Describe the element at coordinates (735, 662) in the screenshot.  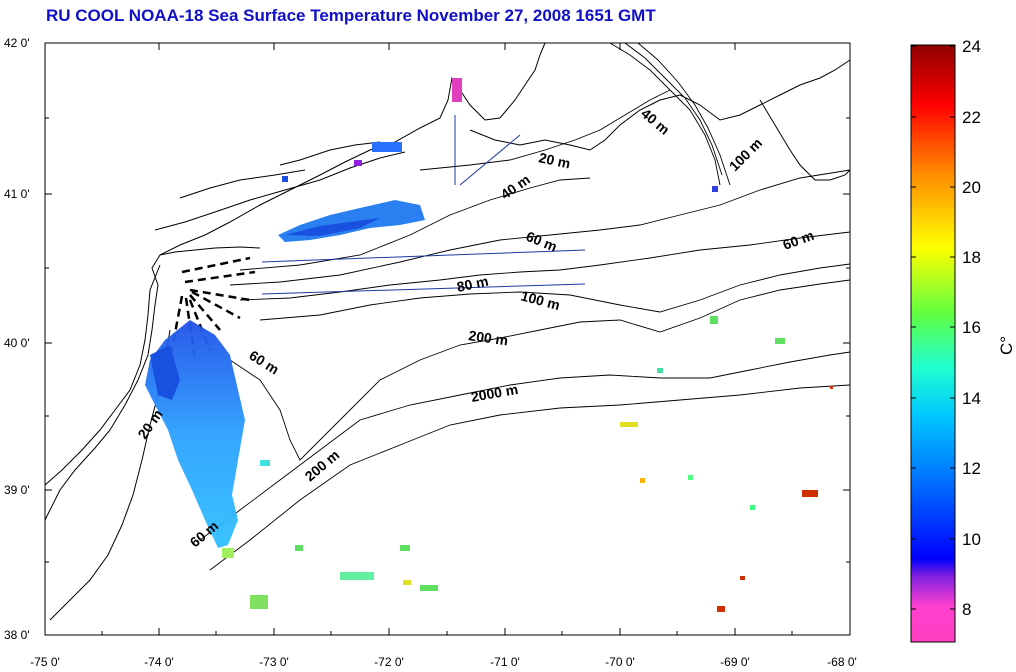
I see `x-tick-label: -69 0'` at that location.